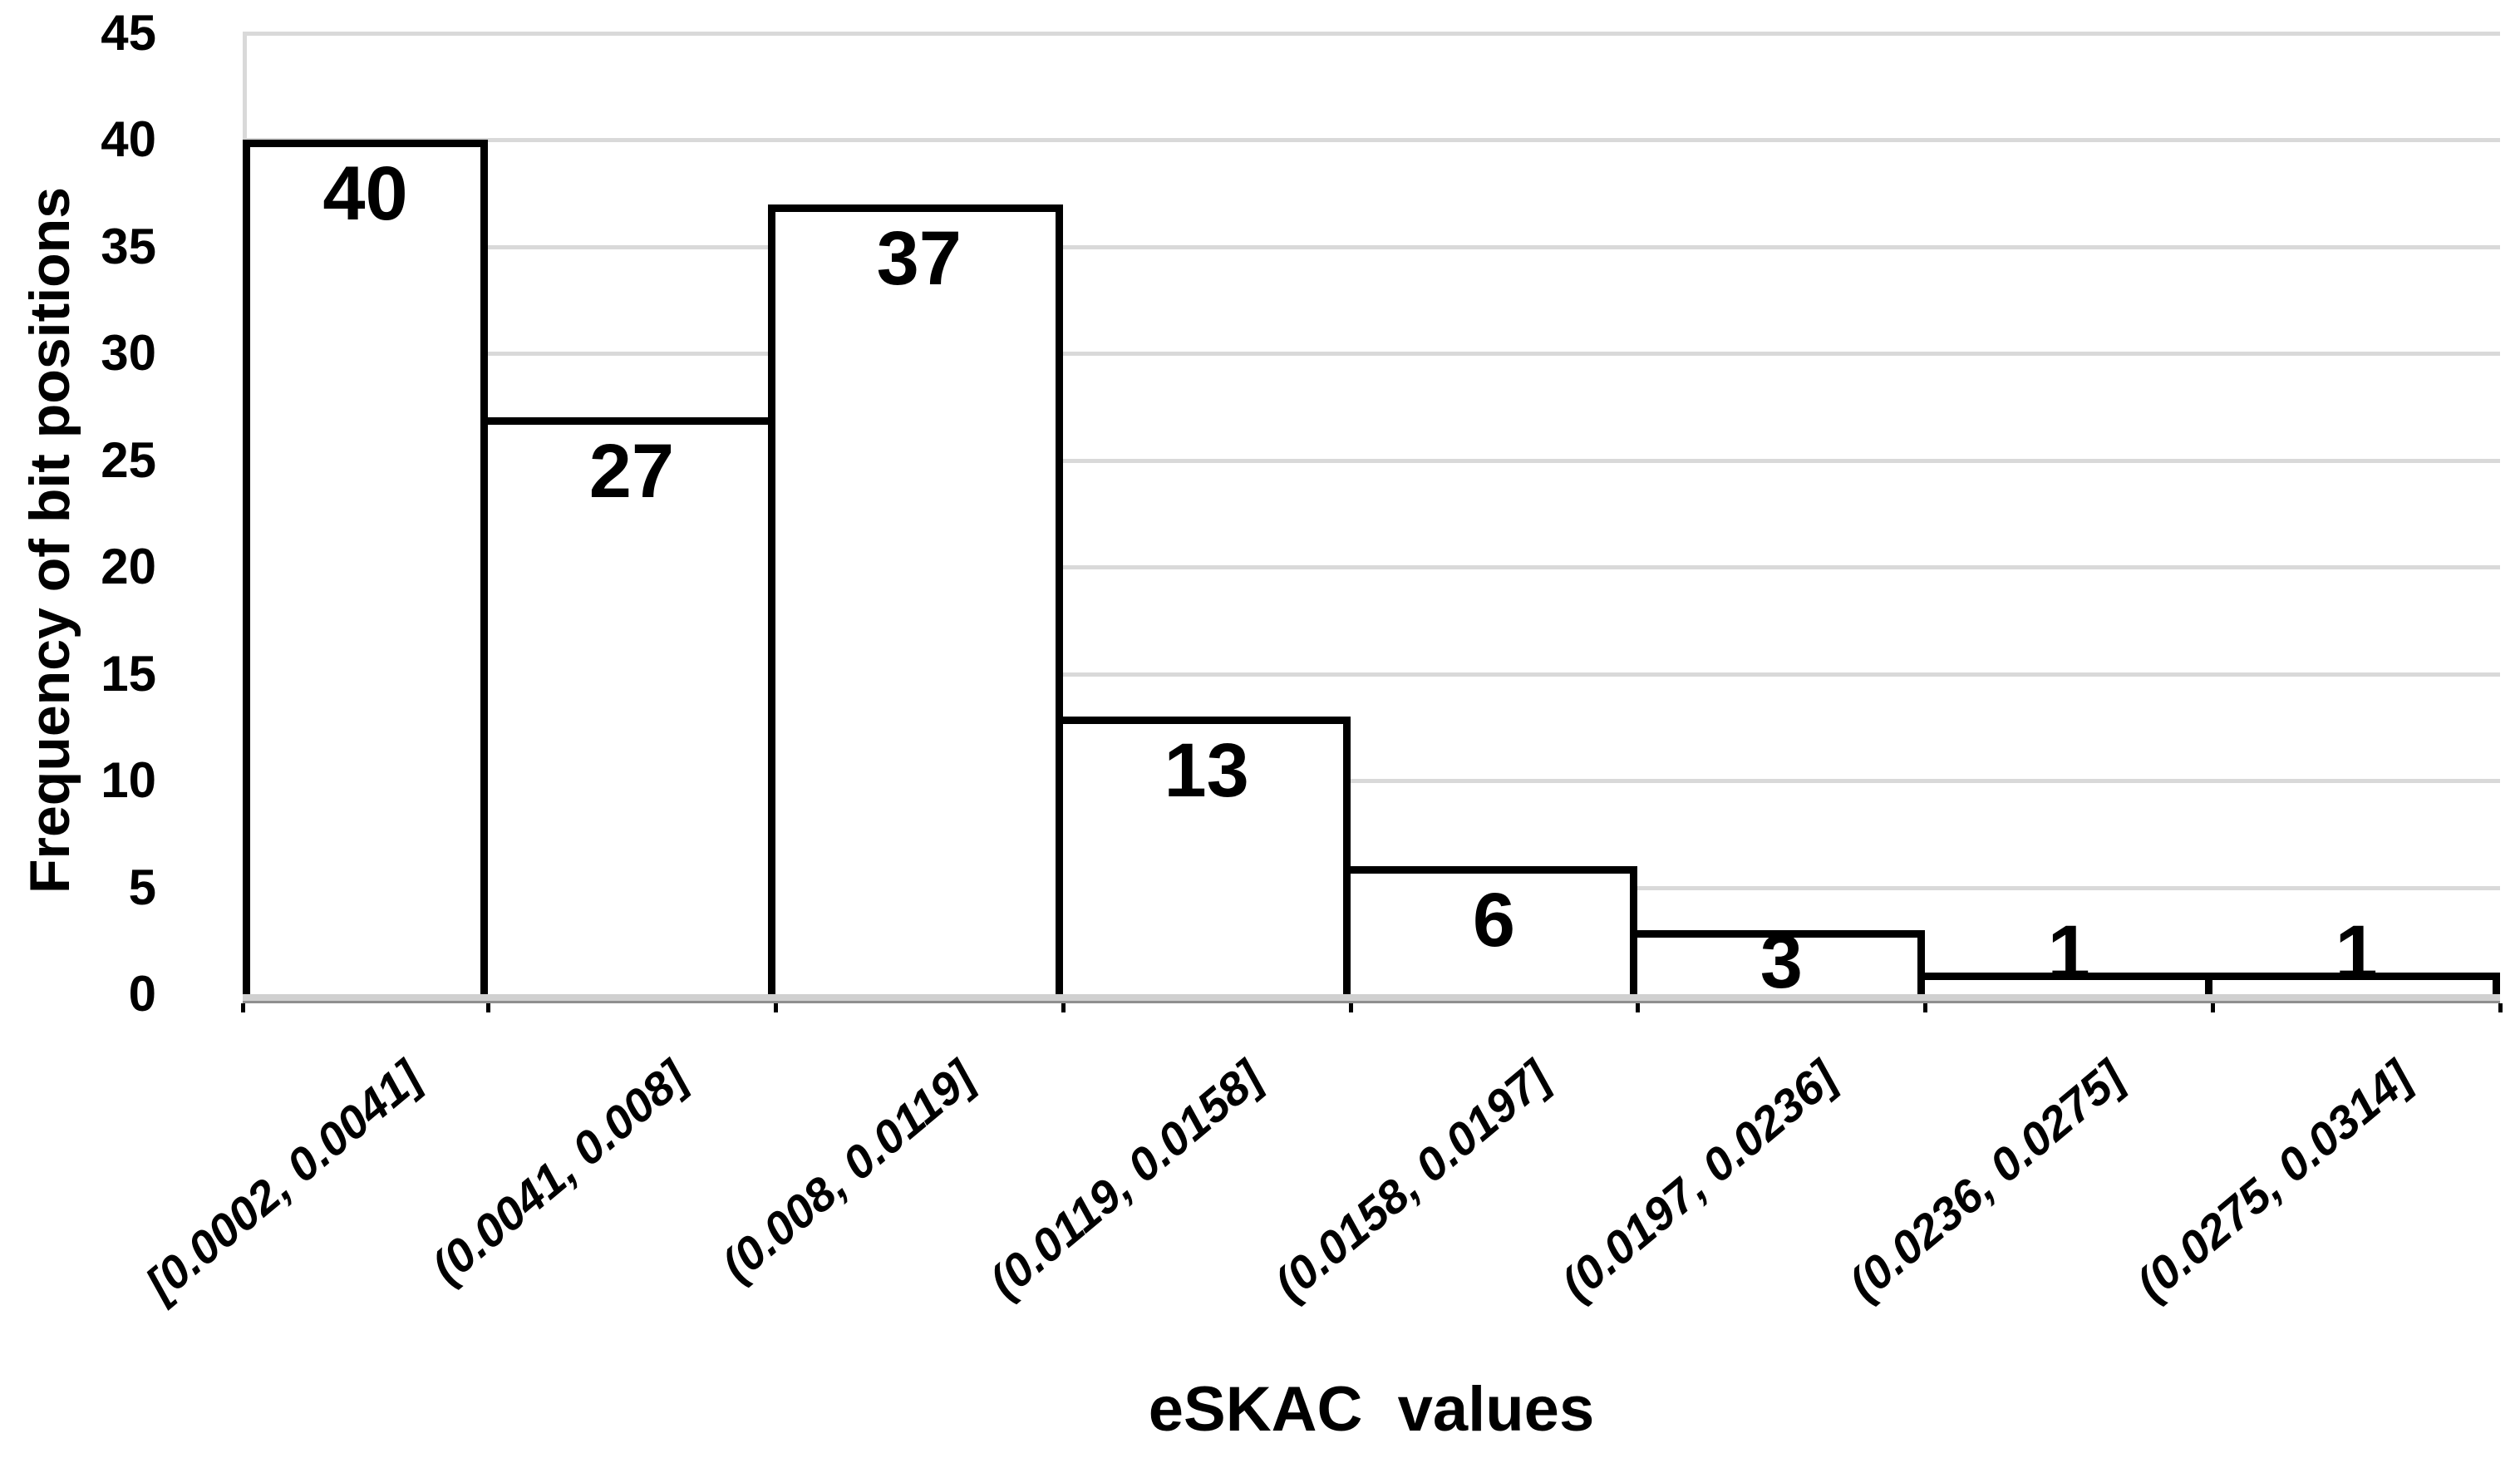  What do you see at coordinates (128, 567) in the screenshot?
I see `y-tick-label: 20` at bounding box center [128, 567].